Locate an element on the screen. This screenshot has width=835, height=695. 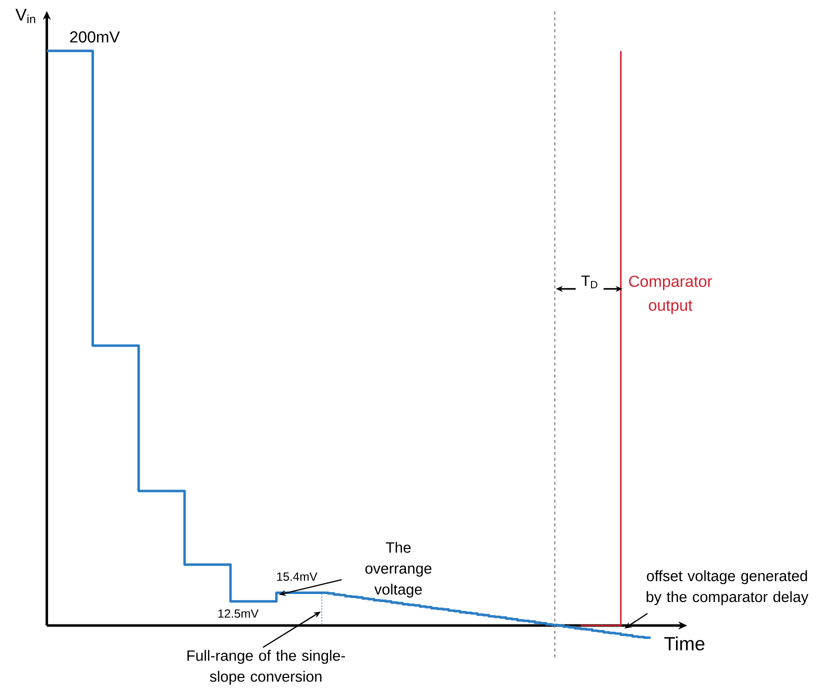
y-axis-title: V$_{in}$ is located at coordinates (25, 16).